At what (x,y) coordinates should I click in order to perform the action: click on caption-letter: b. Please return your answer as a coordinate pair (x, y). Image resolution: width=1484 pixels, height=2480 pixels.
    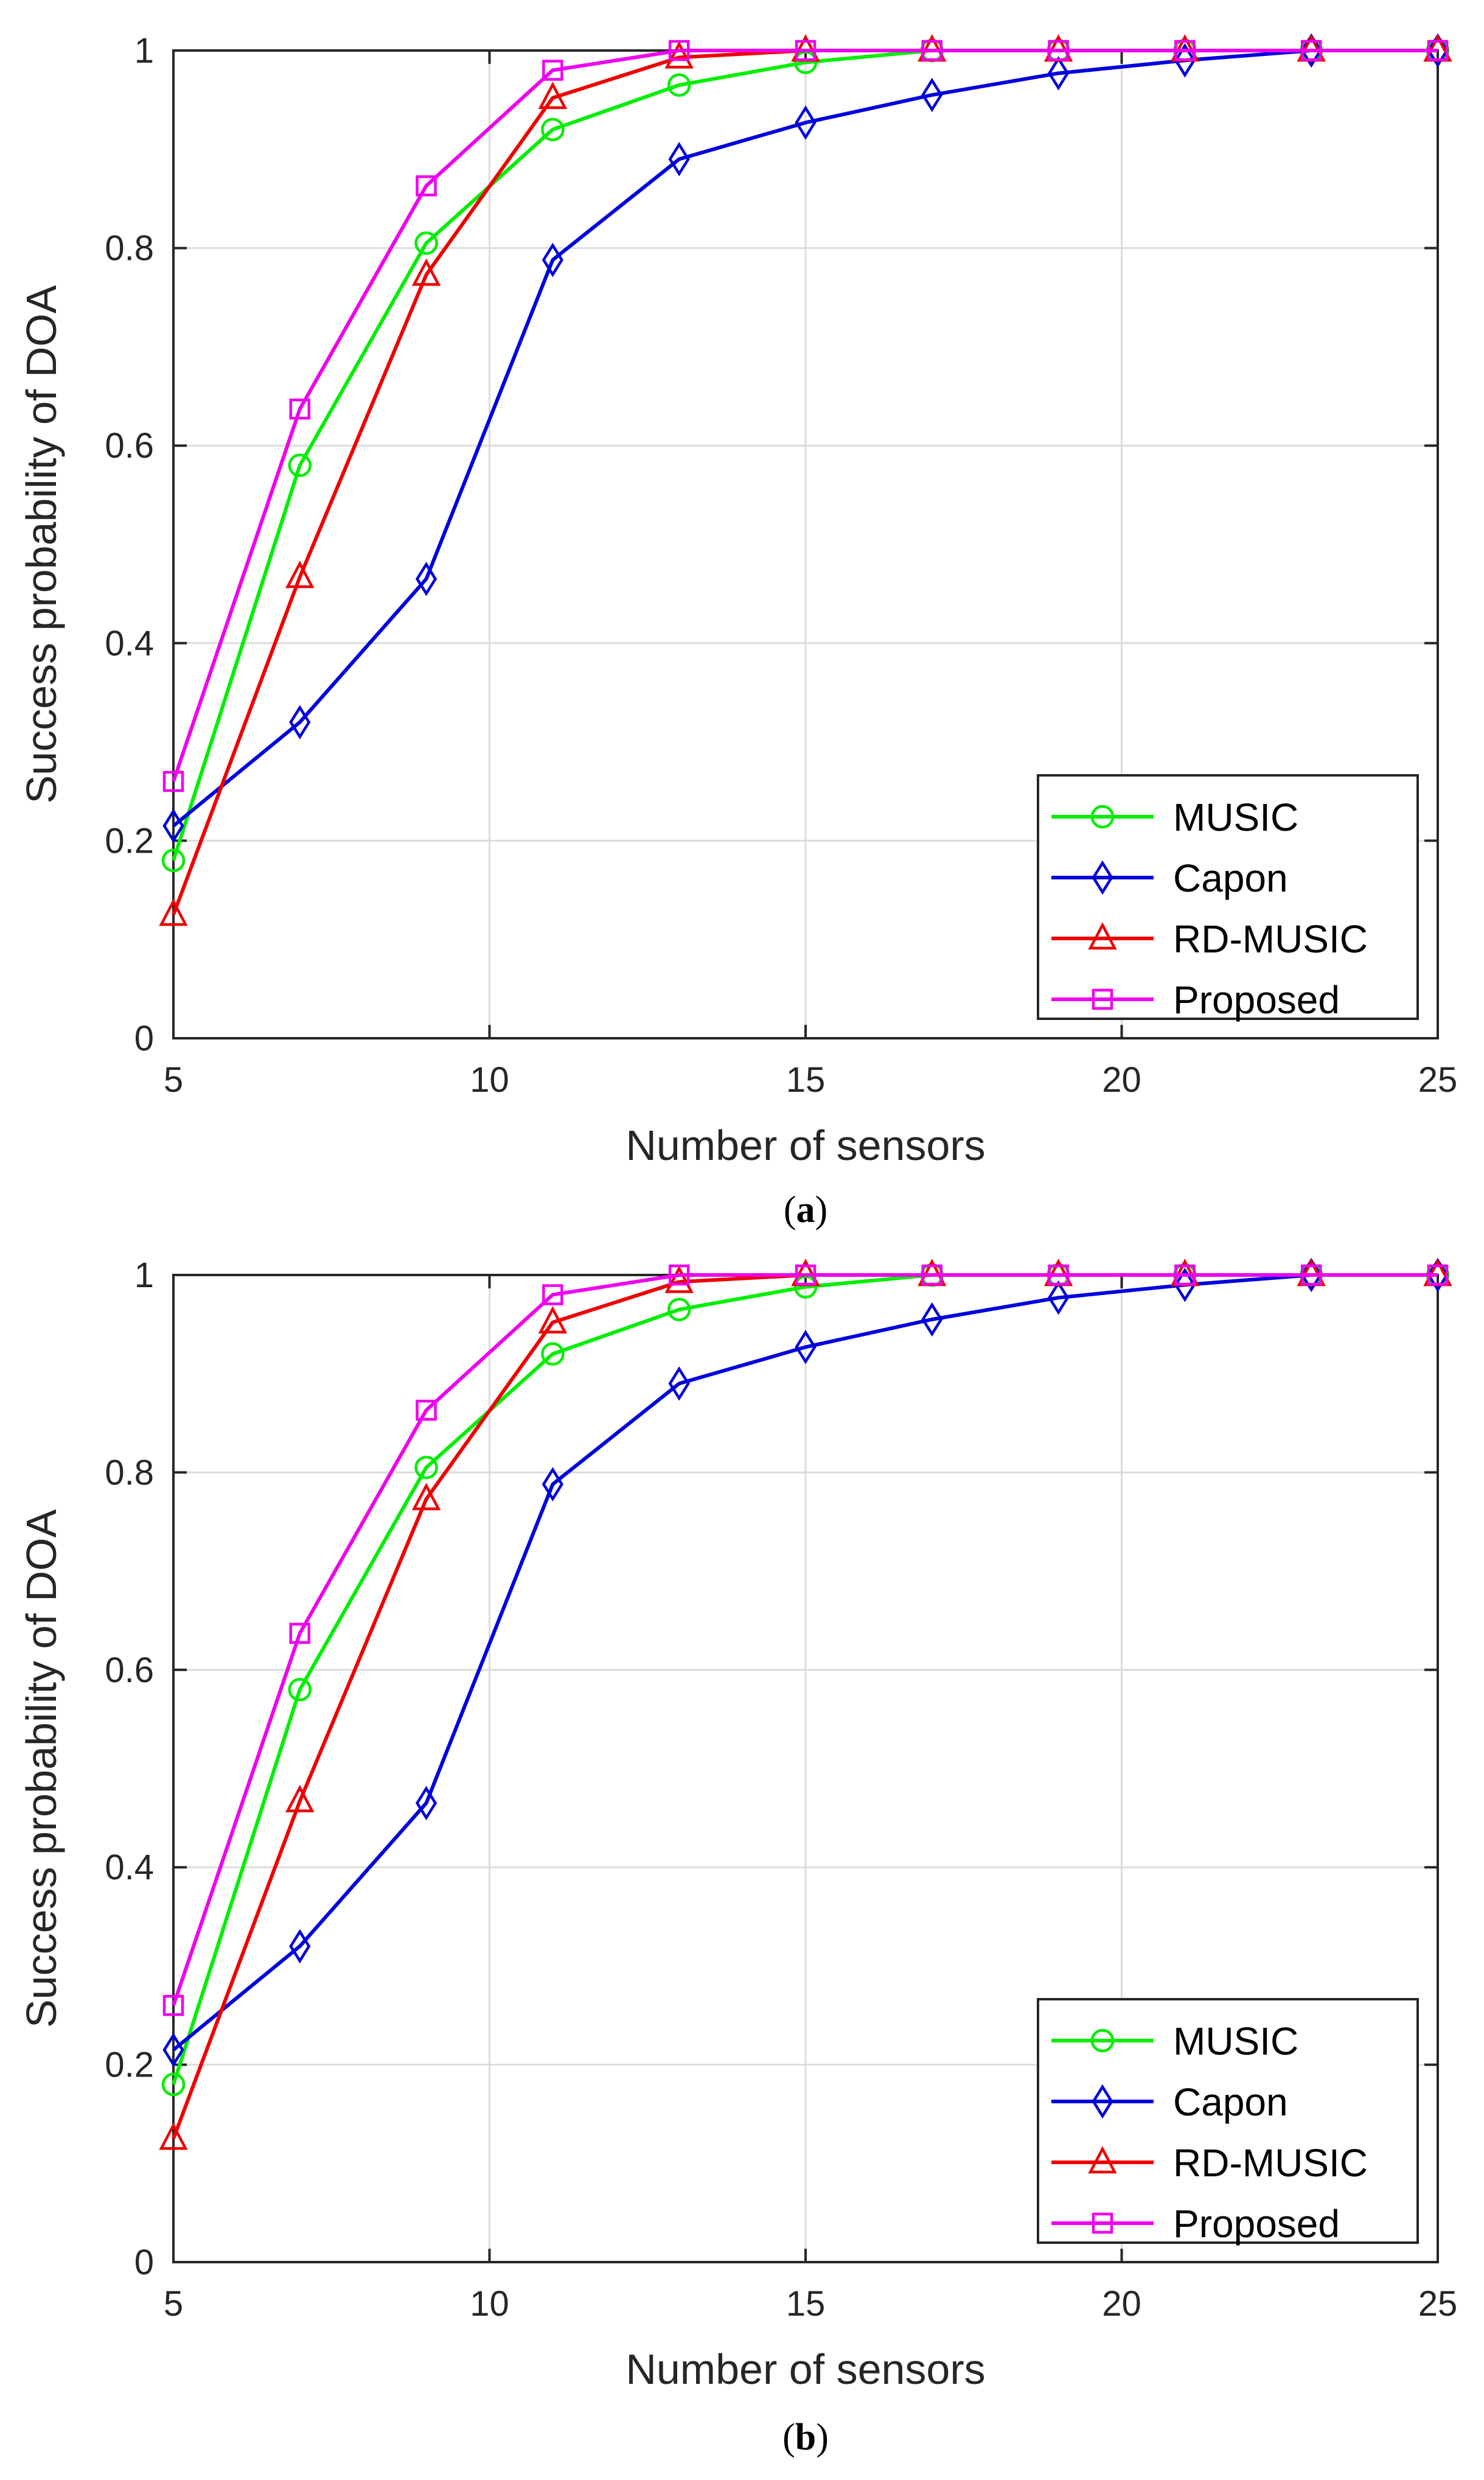
    Looking at the image, I should click on (805, 2437).